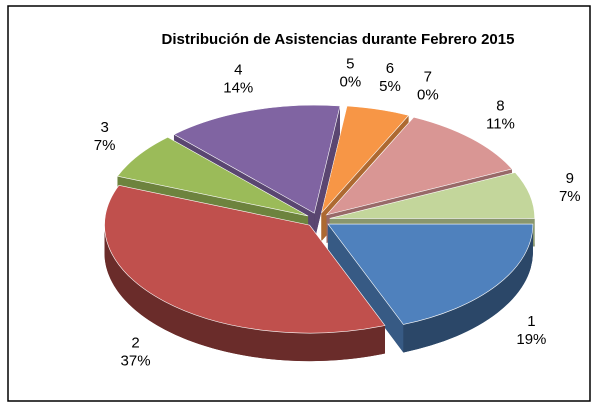 The height and width of the screenshot is (403, 601). Describe the element at coordinates (135, 342) in the screenshot. I see `category-label: 2` at that location.